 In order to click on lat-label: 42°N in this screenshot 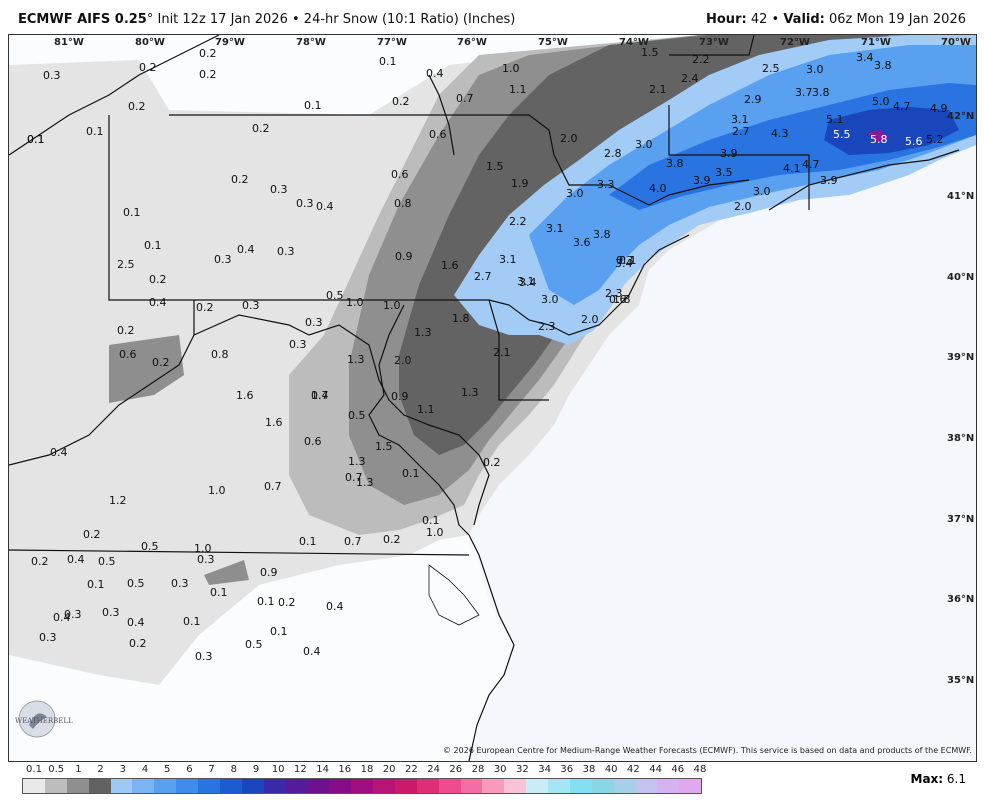, I will do `click(960, 116)`.